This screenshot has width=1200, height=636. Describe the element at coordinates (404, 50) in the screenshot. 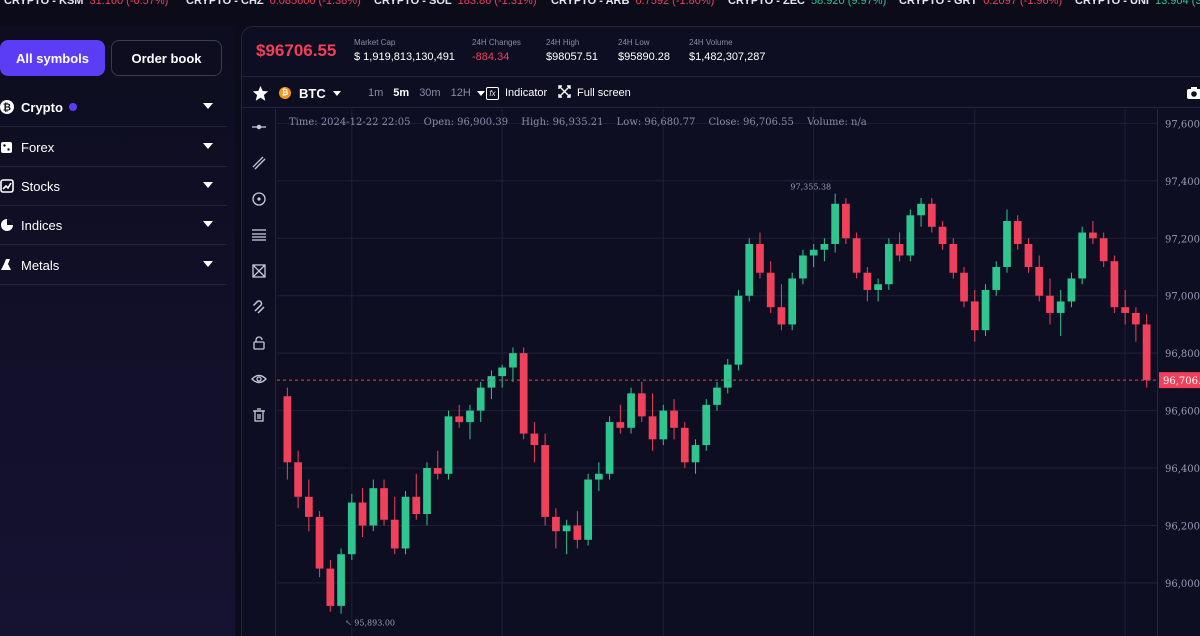

I see `stat-market-cap: Market Cap $ 1,919,813,130,491` at that location.